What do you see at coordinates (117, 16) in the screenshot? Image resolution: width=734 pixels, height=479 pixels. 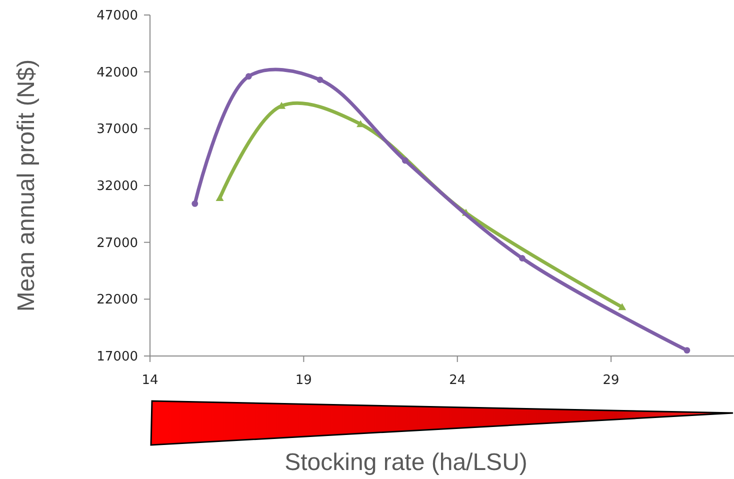 I see `y-tick-label: 47000` at bounding box center [117, 16].